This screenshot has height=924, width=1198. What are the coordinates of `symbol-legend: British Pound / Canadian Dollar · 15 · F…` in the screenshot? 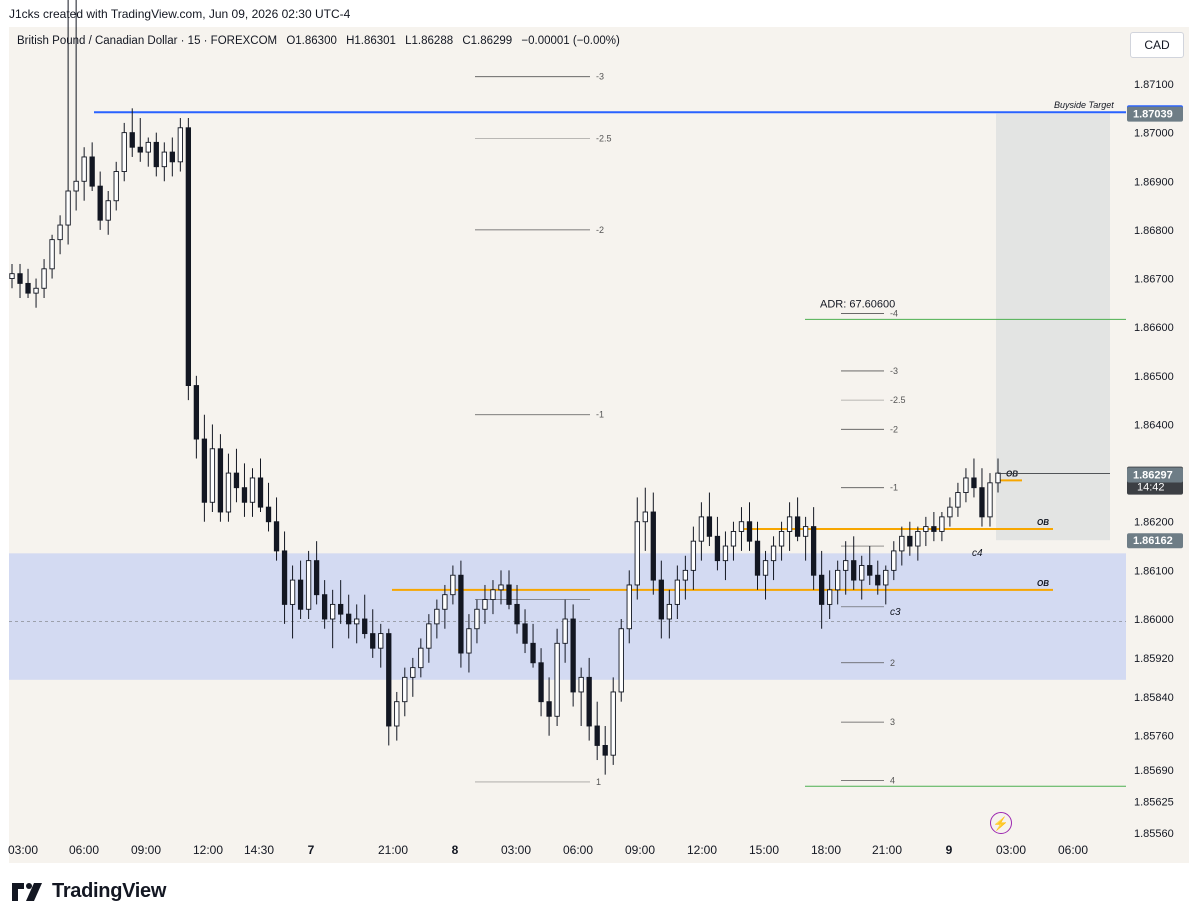 It's located at (318, 41).